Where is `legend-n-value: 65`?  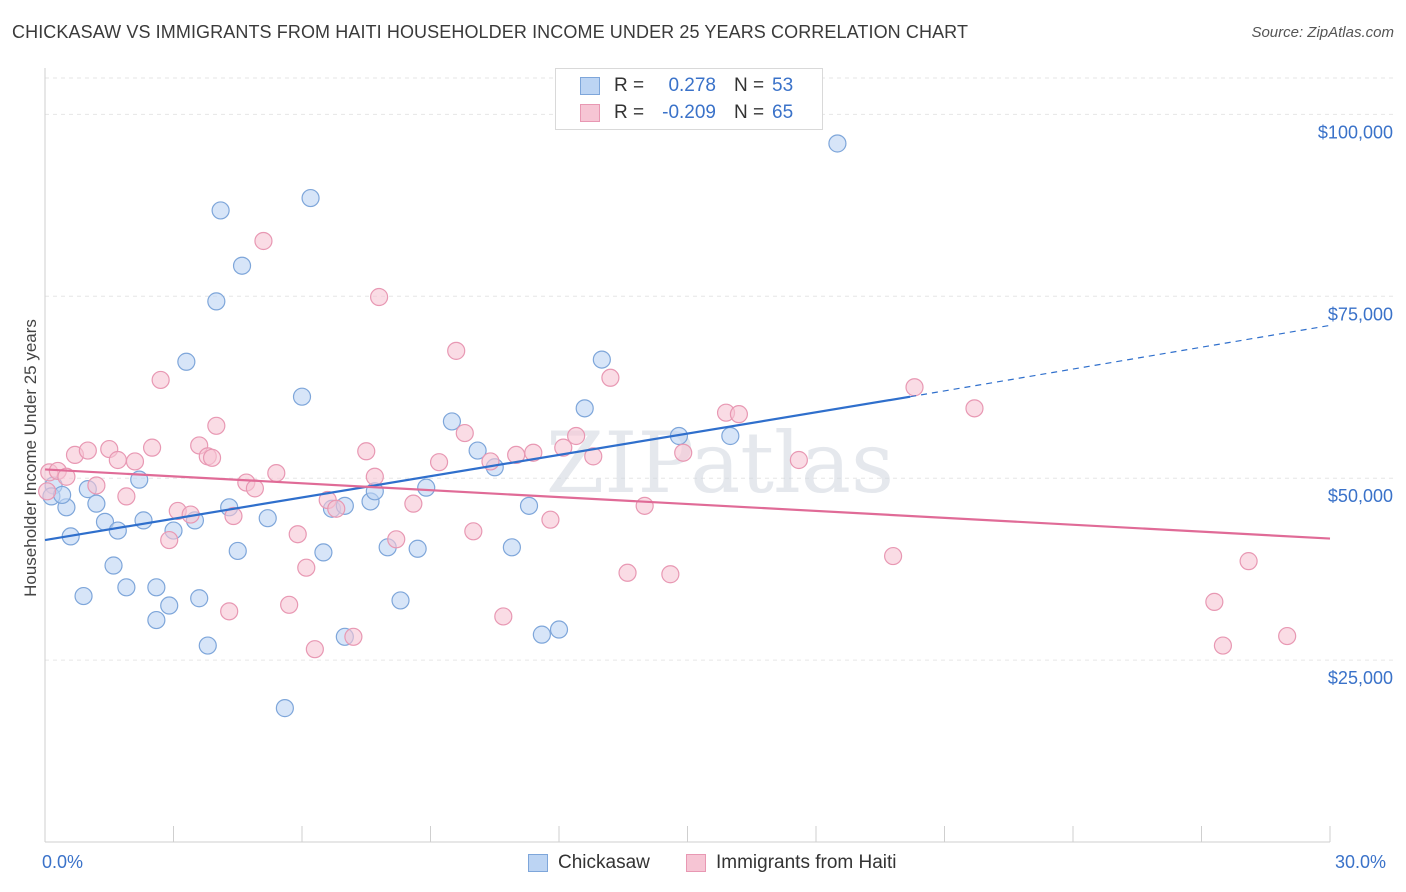
legend-n-value: 65 is located at coordinates (783, 112).